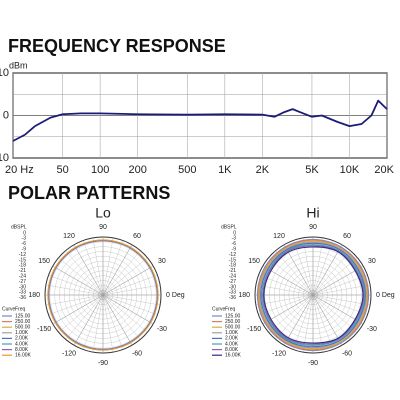 This screenshot has width=400, height=400. I want to click on x-tick-label: 20 Hz, so click(19, 170).